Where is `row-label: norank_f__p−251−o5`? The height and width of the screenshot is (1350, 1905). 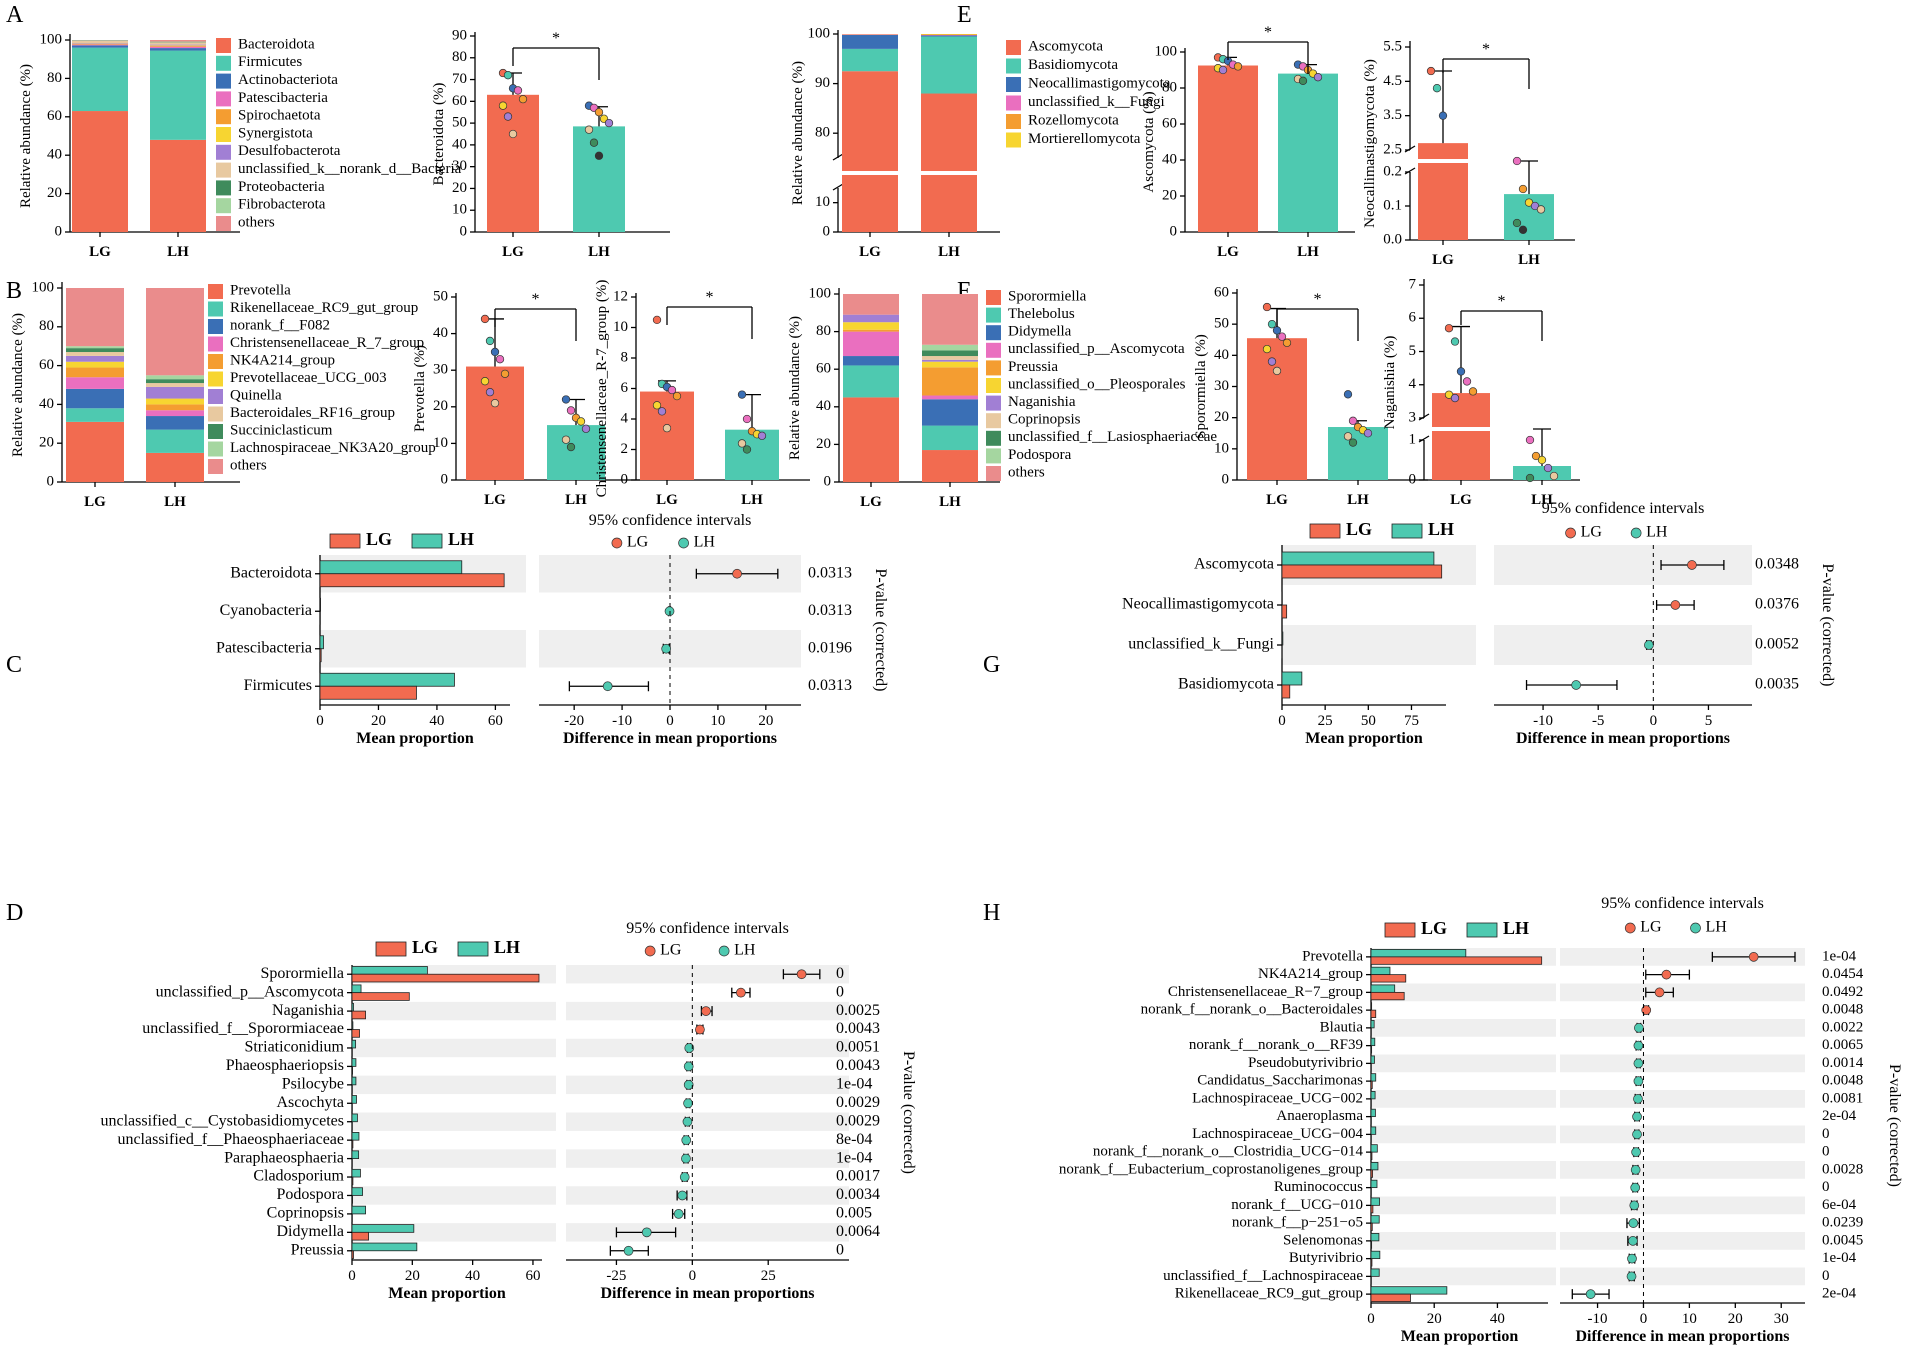
row-label: norank_f__p−251−o5 is located at coordinates (1297, 1223).